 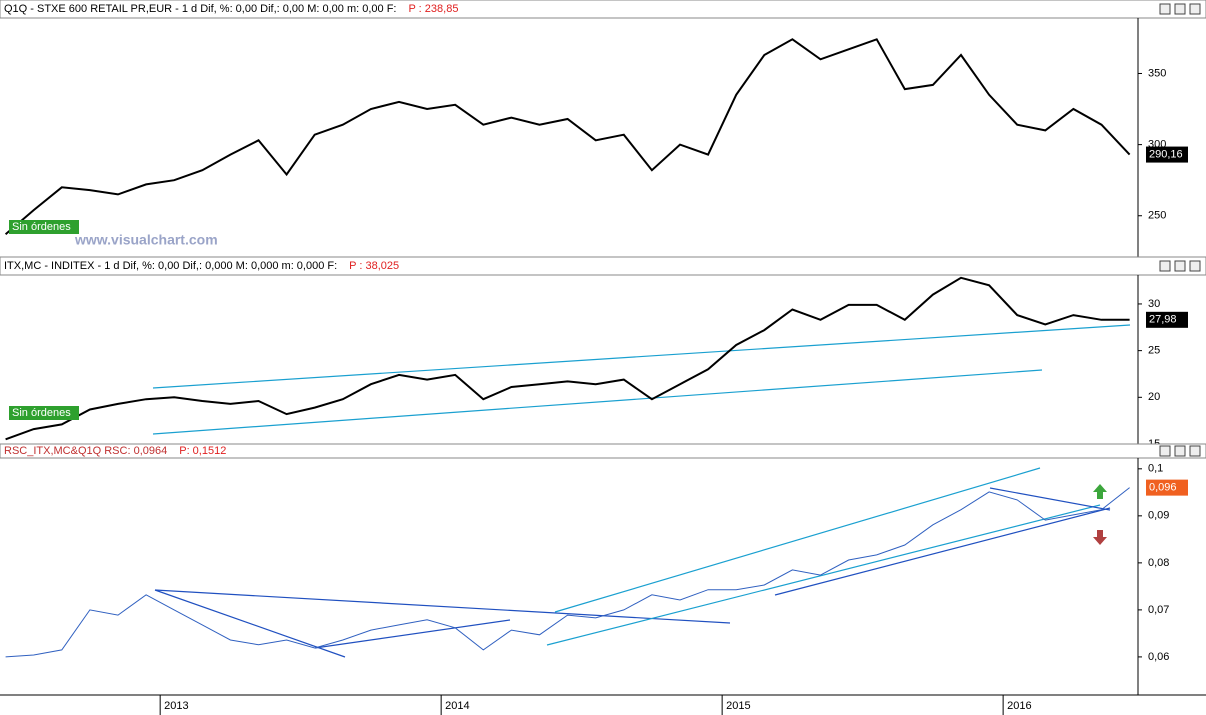 What do you see at coordinates (1163, 320) in the screenshot?
I see `last-value-label: 27,98` at bounding box center [1163, 320].